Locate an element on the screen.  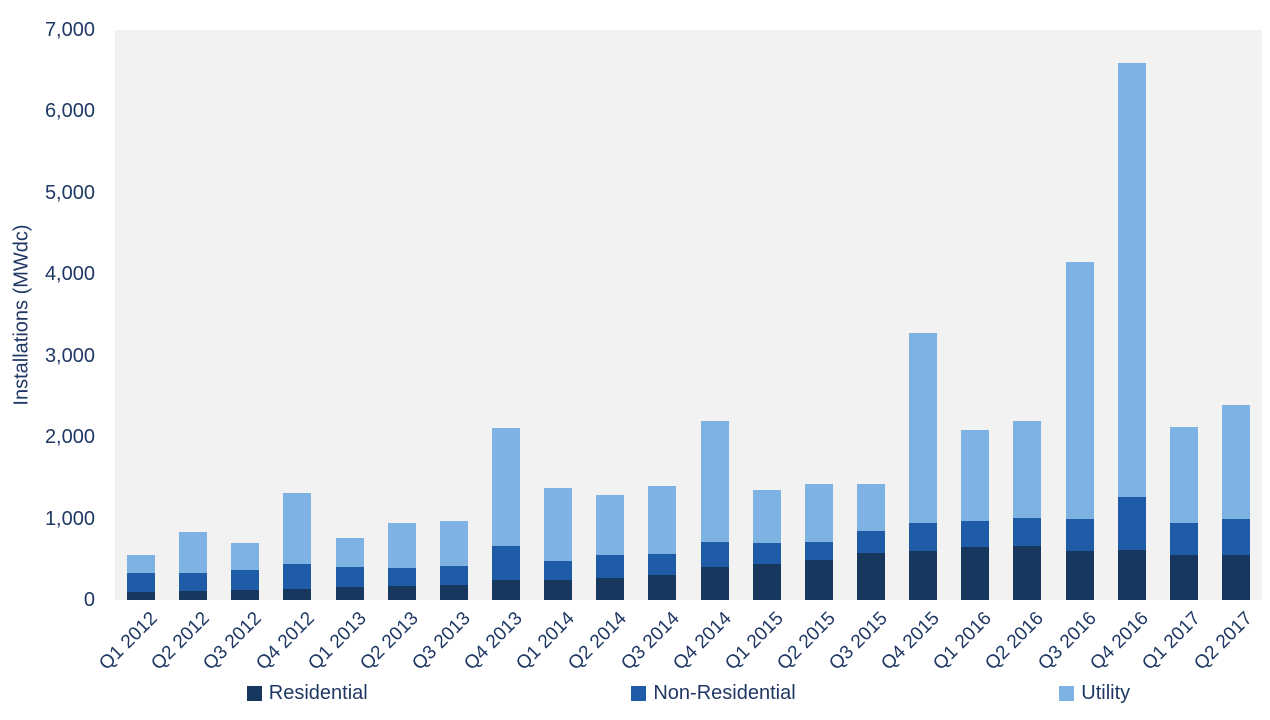
y-tick-label: 1,000 is located at coordinates (69, 518).